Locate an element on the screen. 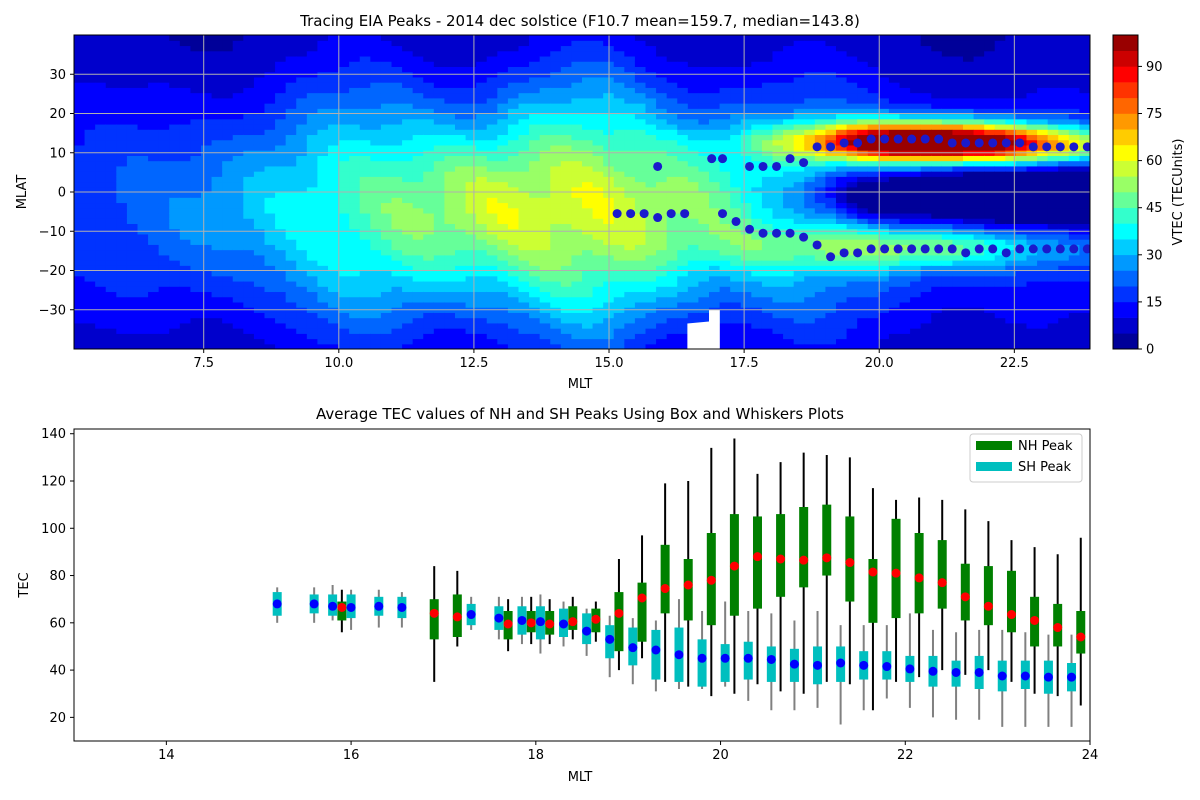  legend-nh-swatch is located at coordinates (994, 445).